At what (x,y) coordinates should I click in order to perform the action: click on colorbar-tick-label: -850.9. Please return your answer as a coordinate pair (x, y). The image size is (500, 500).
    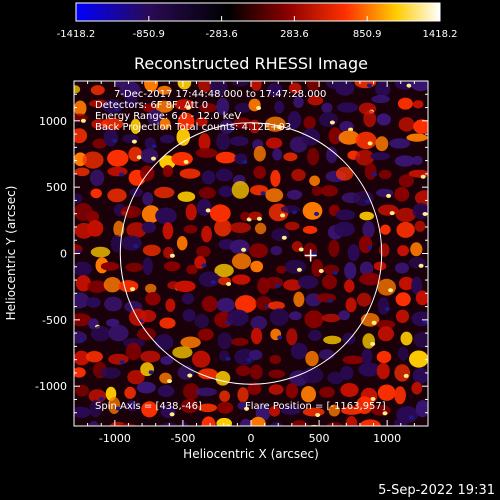
    Looking at the image, I should click on (149, 34).